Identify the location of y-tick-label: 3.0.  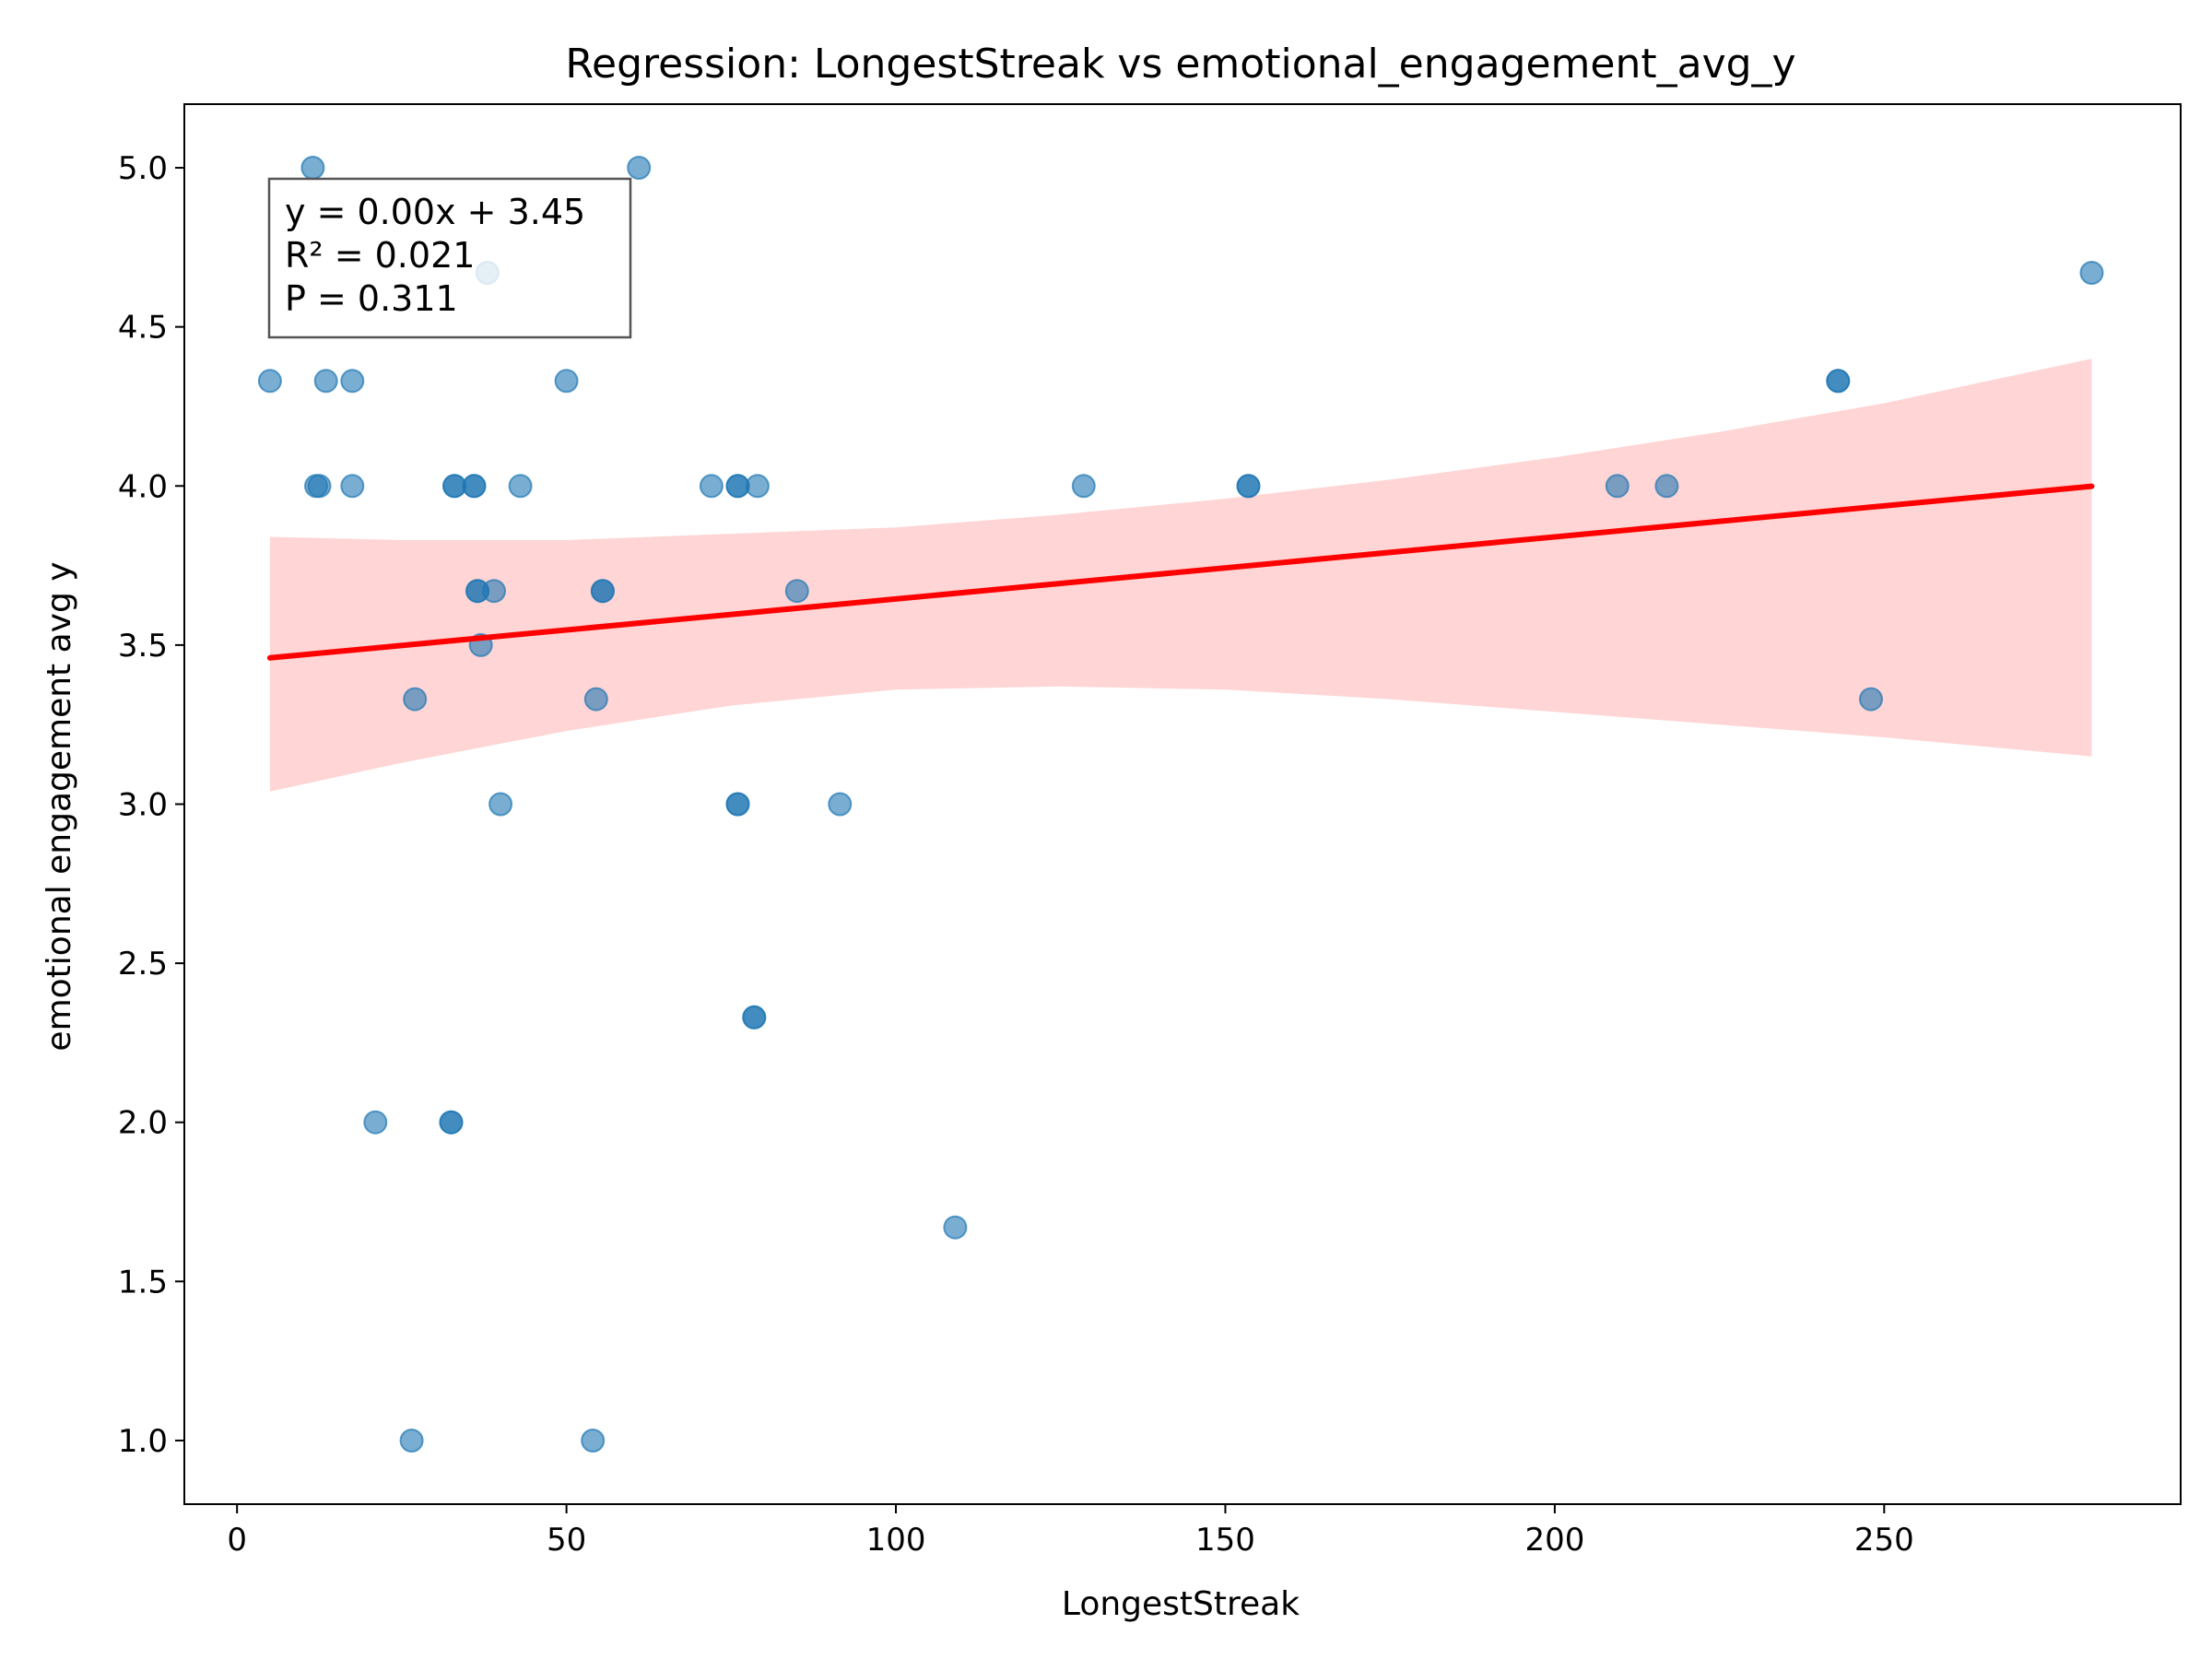
(143, 805).